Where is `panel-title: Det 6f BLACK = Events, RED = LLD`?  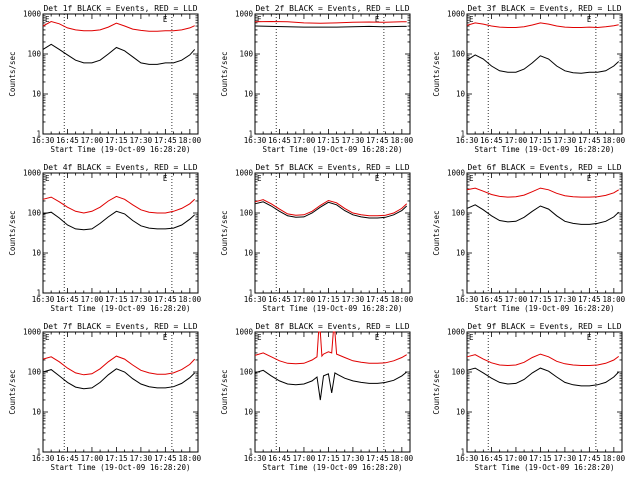
panel-title: Det 6f BLACK = Events, RED = LLD is located at coordinates (544, 167).